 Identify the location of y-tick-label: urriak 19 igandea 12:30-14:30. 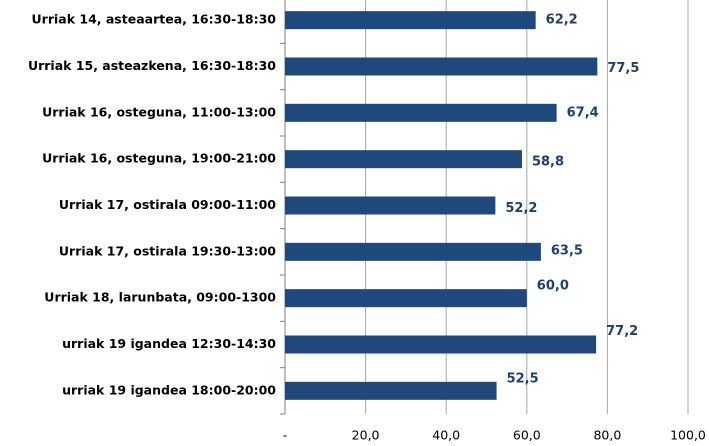
(169, 343).